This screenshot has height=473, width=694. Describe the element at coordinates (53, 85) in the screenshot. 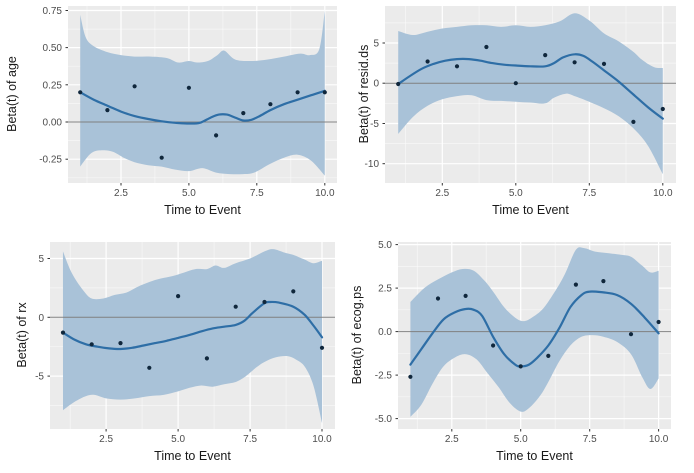

I see `svg-text: 0.25` at that location.